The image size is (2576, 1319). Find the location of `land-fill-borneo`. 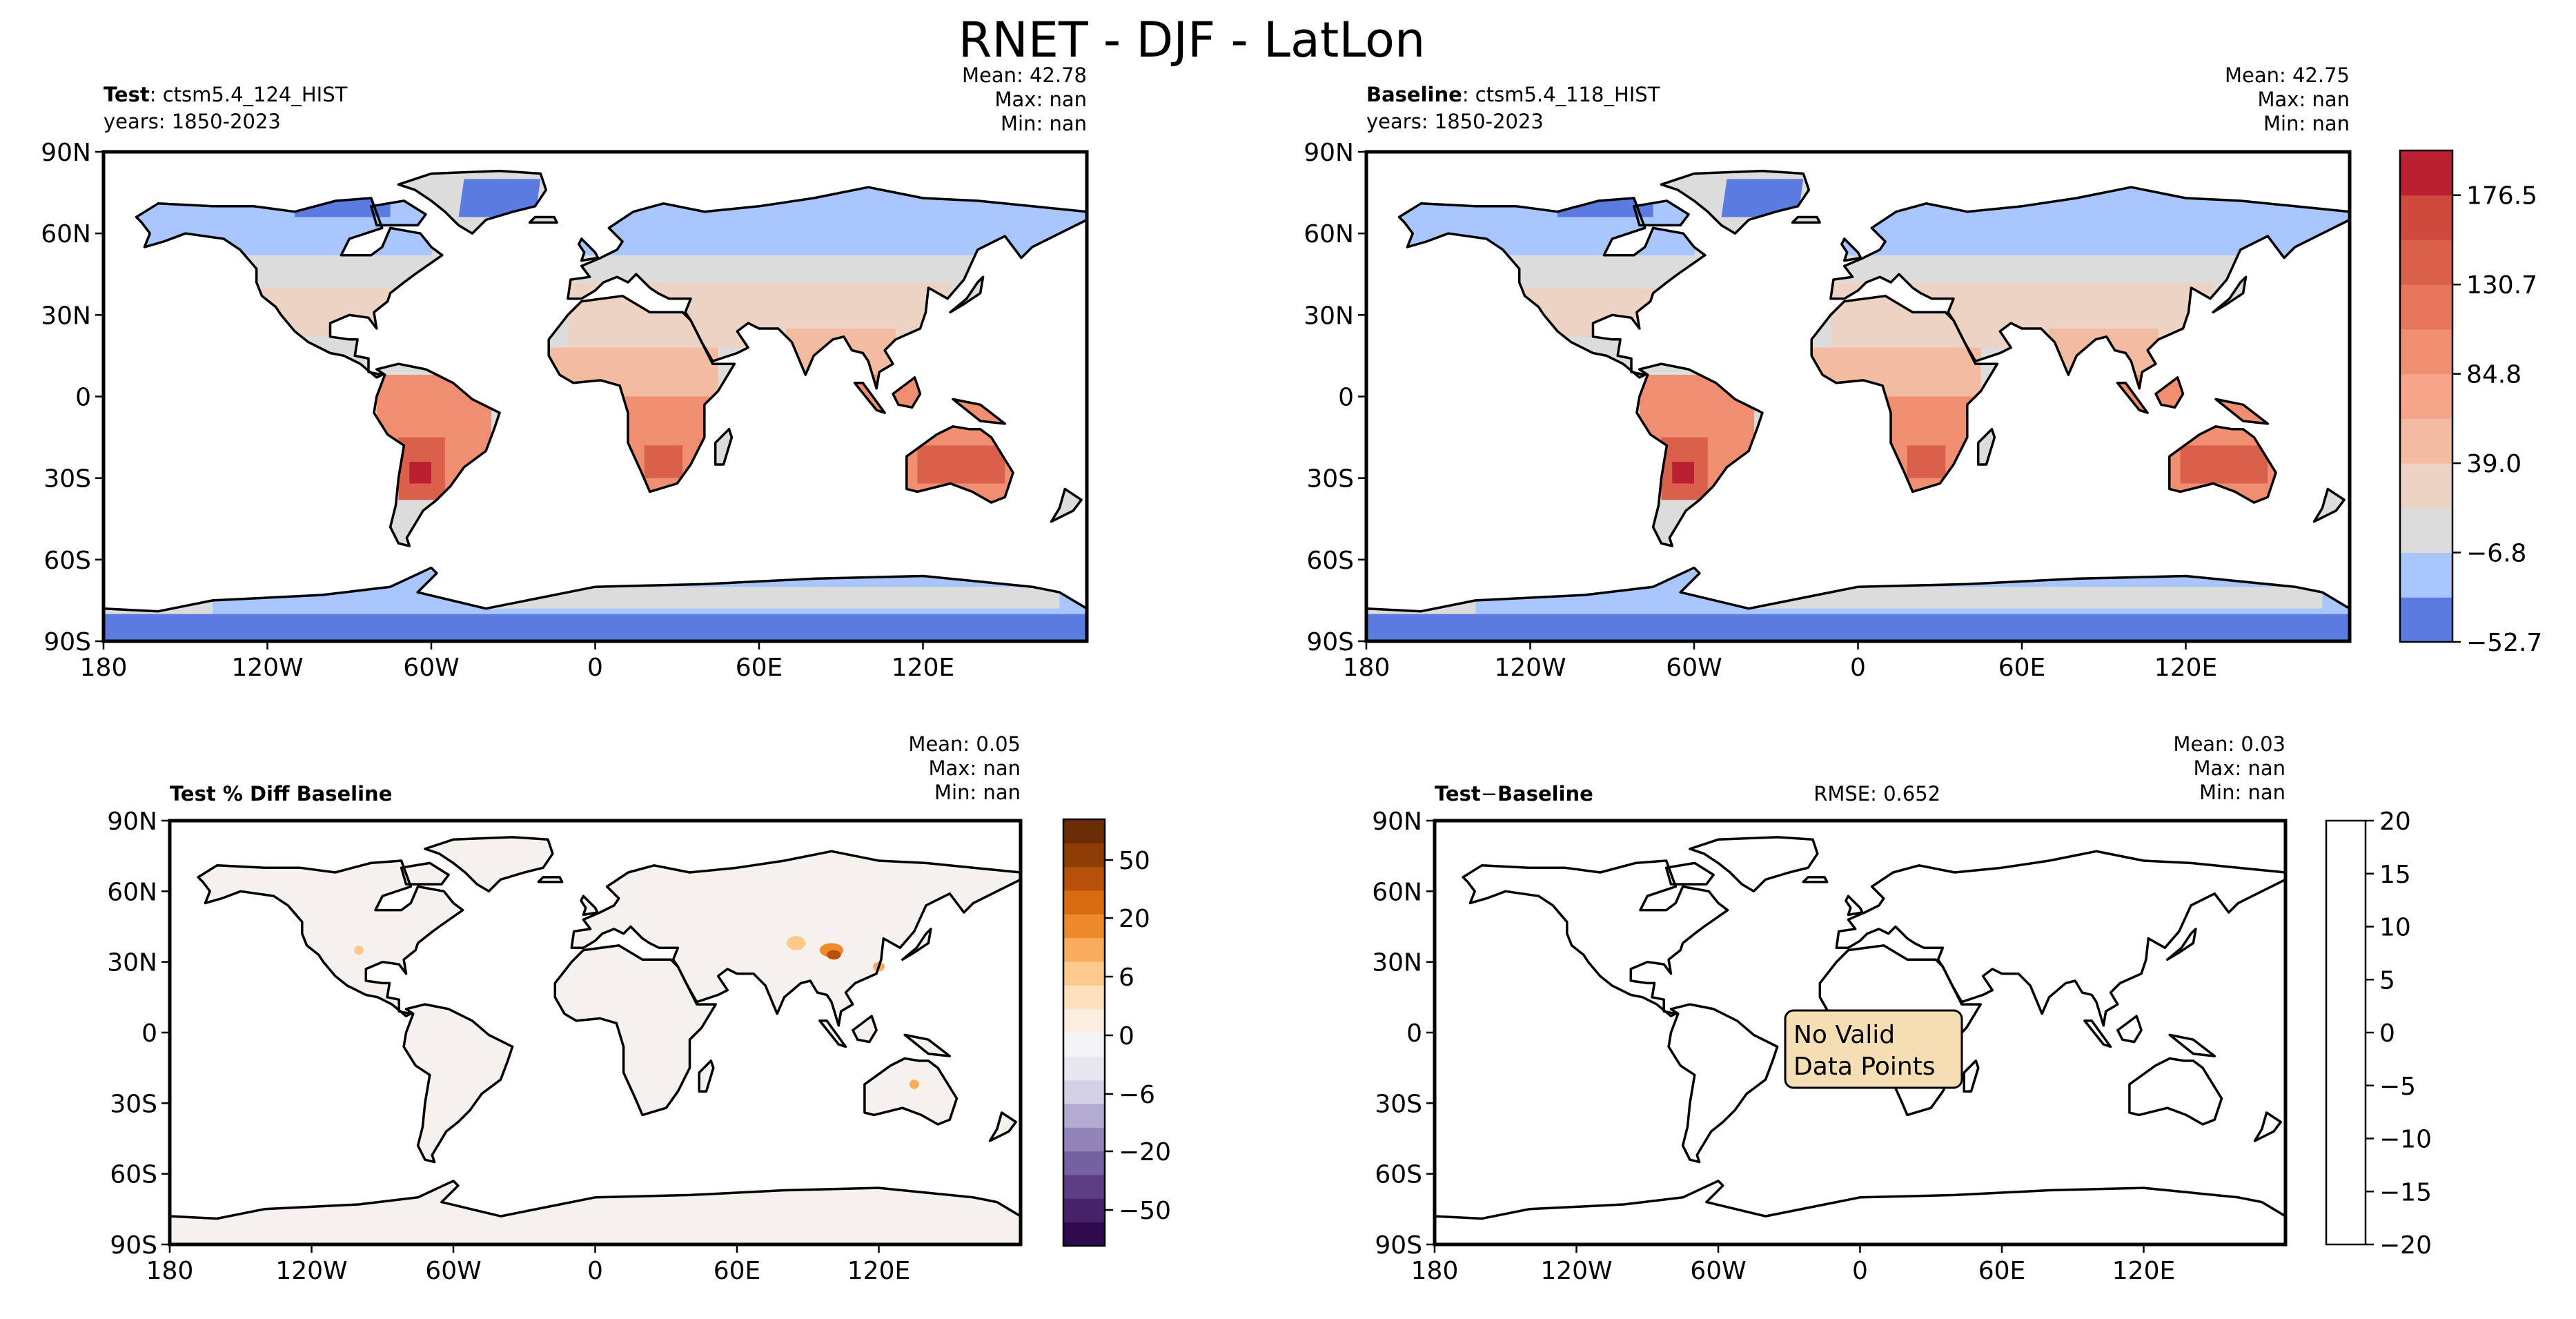

land-fill-borneo is located at coordinates (864, 1029).